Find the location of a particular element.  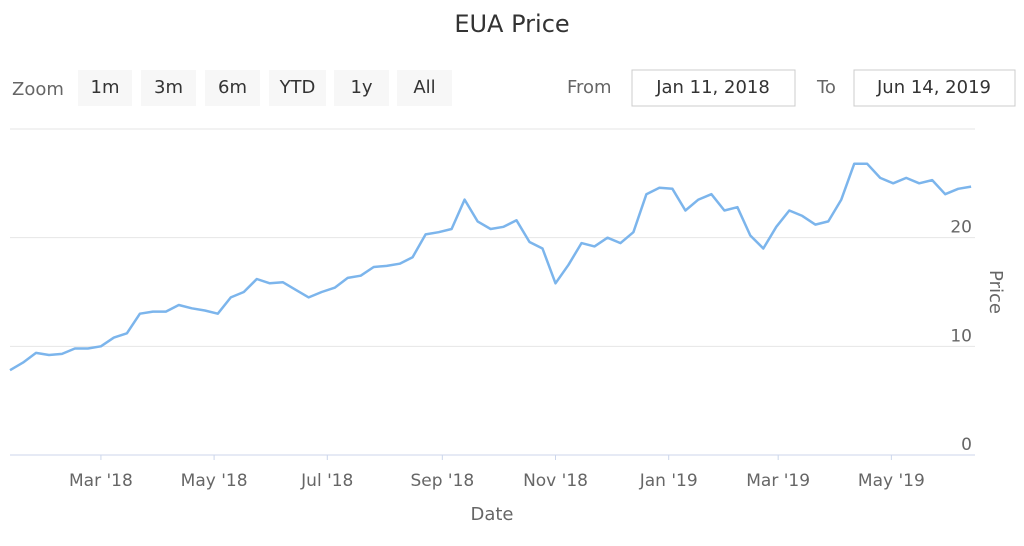

zoom-button-label: 1m is located at coordinates (105, 87).